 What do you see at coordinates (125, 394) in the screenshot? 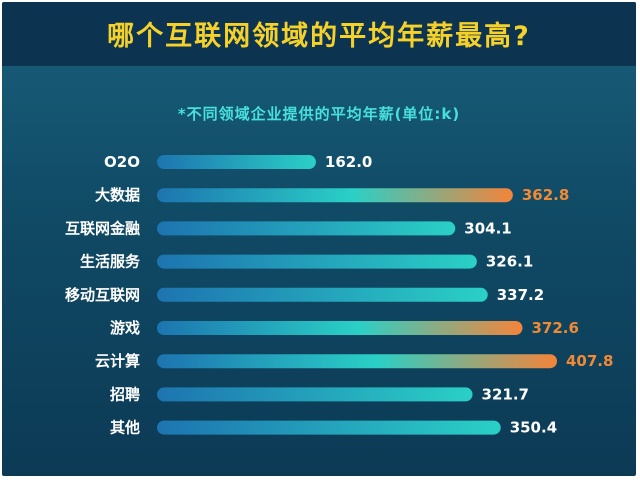
I see `category-label: 招聘` at bounding box center [125, 394].